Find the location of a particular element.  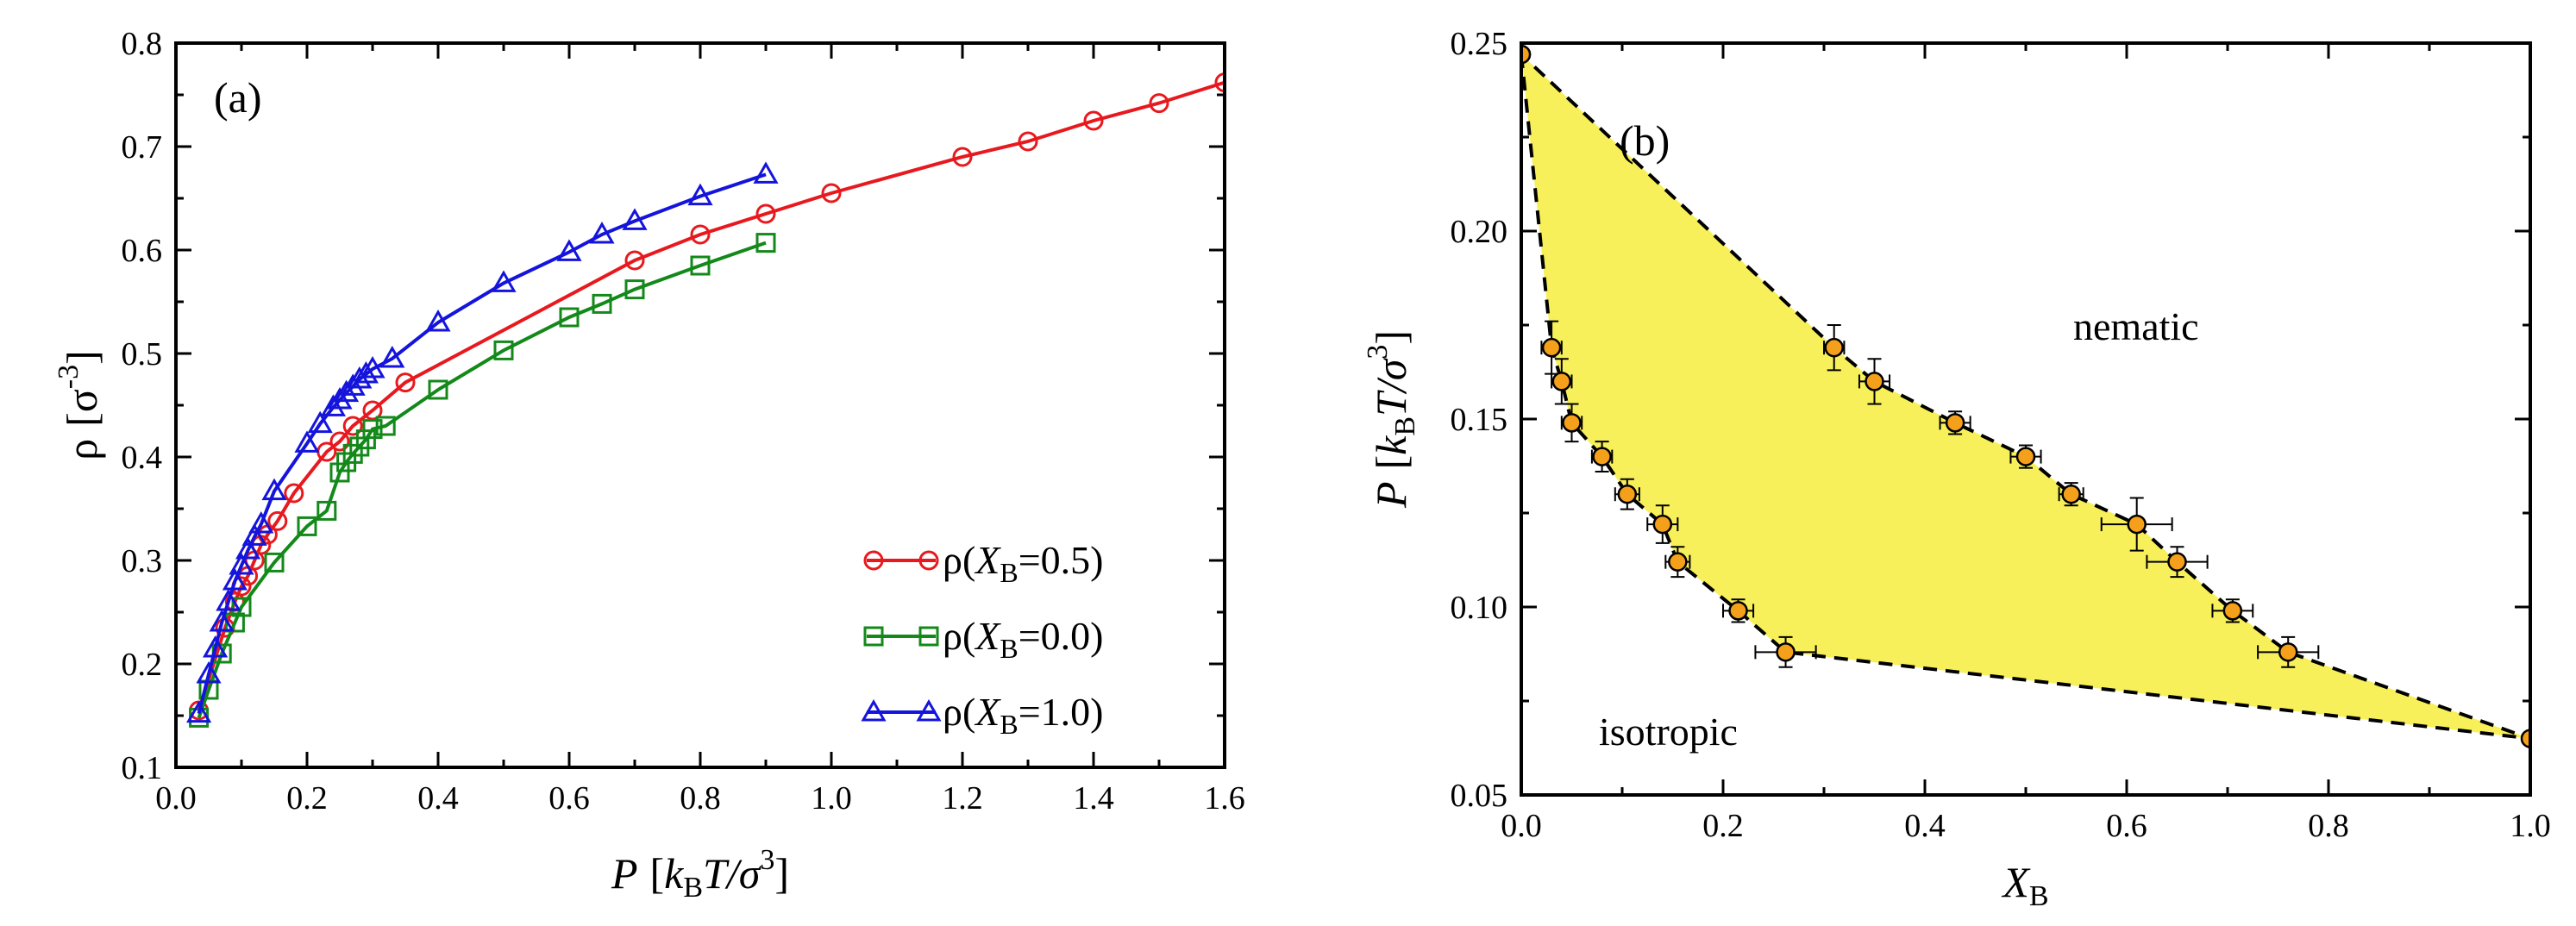

y-tick-label: 0.3 is located at coordinates (142, 561).